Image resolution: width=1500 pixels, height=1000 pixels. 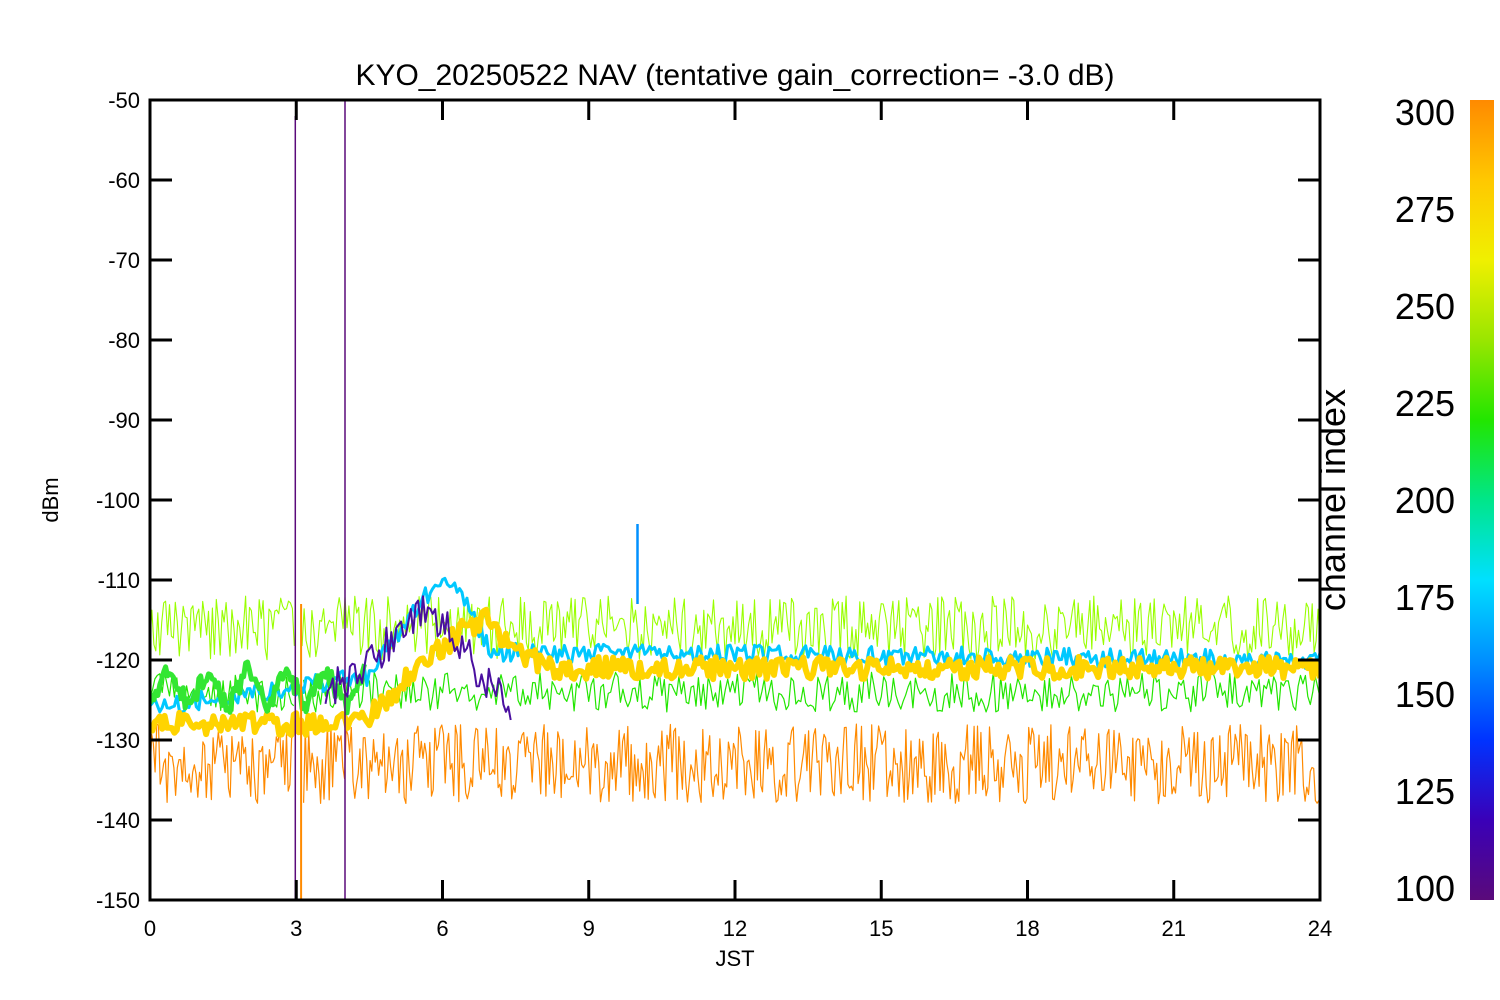 What do you see at coordinates (118, 900) in the screenshot?
I see `y-tick-label: -150` at bounding box center [118, 900].